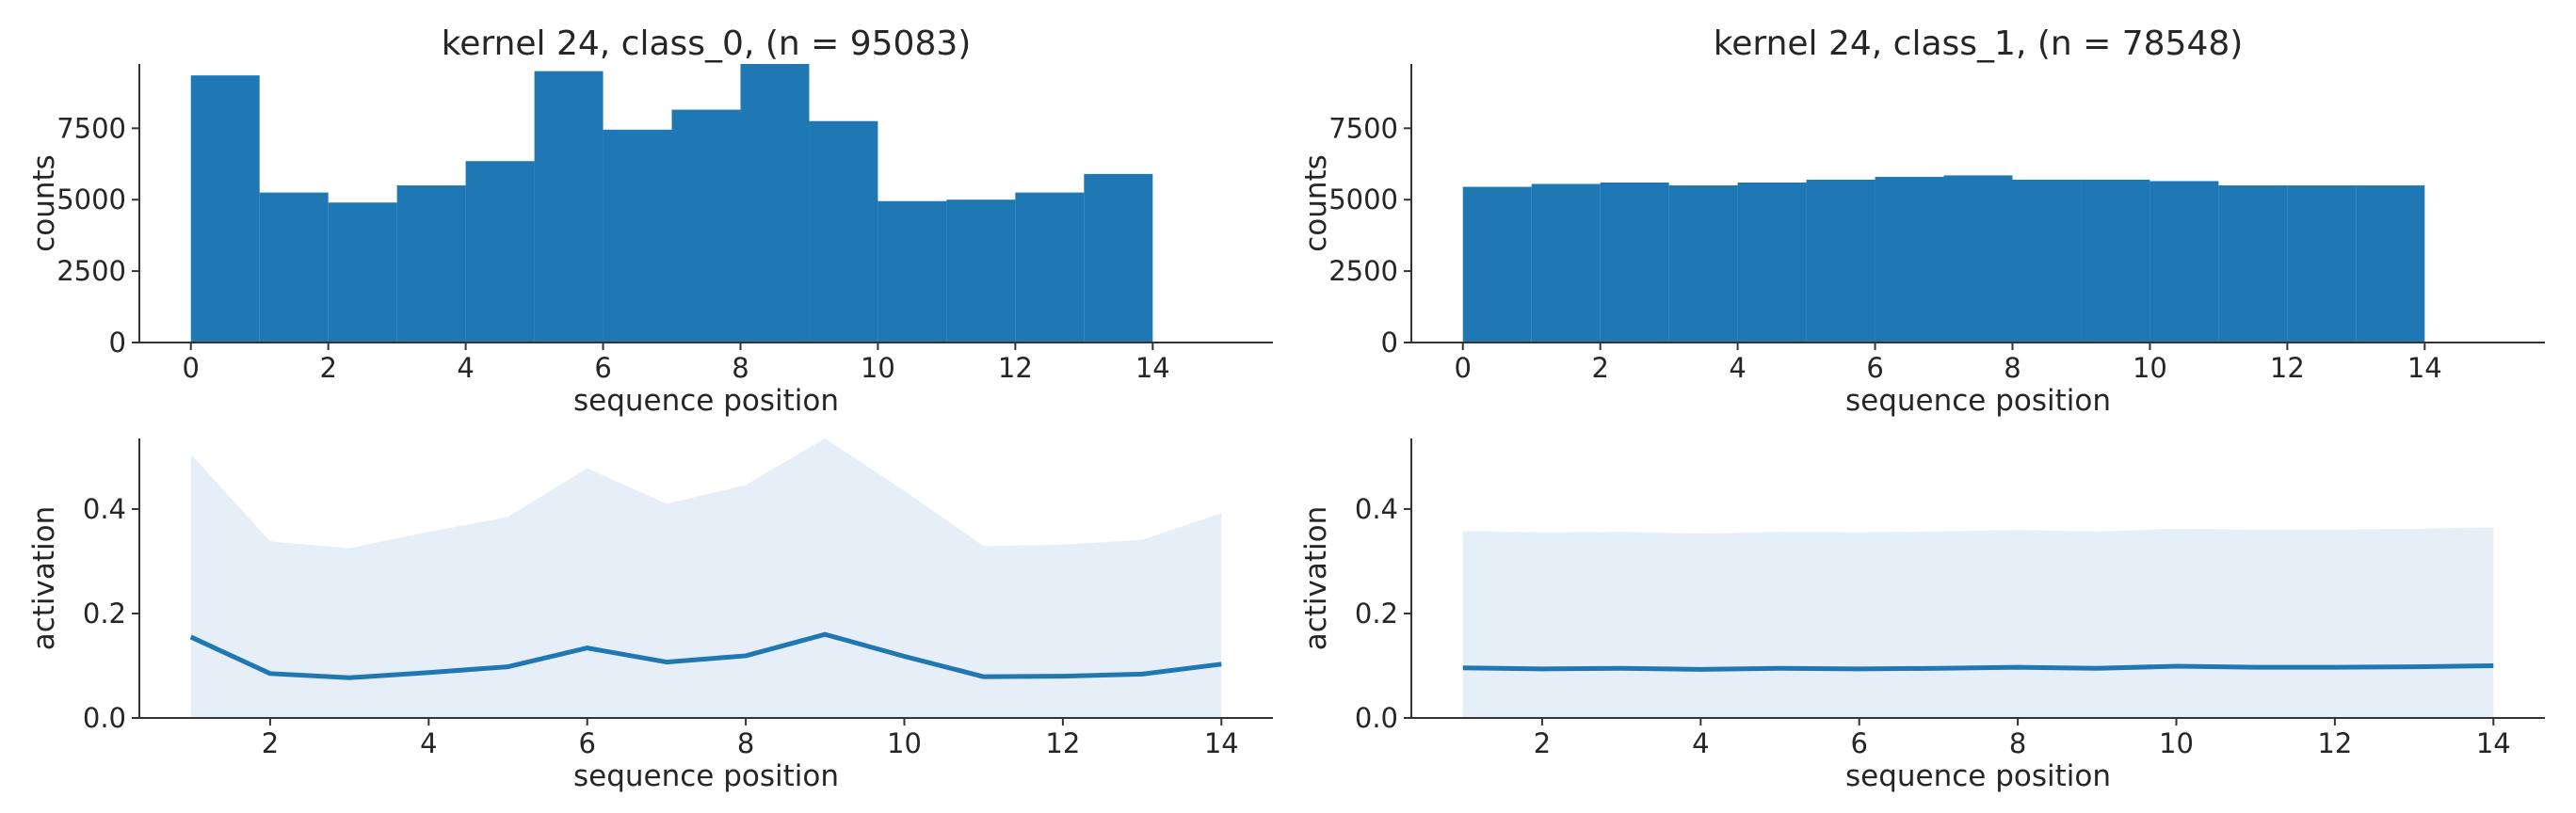 This screenshot has height=813, width=2576. What do you see at coordinates (707, 43) in the screenshot?
I see `chart-title: kernel 24, class_0, (n = 95083)` at bounding box center [707, 43].